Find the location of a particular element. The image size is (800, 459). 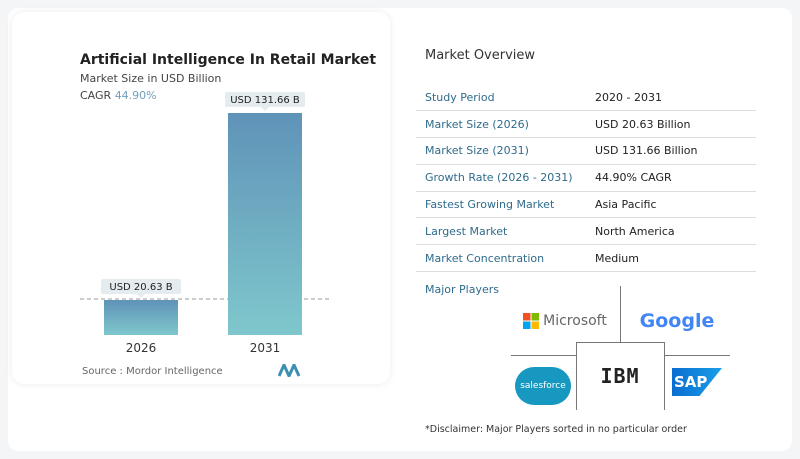

salesforce-logo: salesforce is located at coordinates (543, 386).